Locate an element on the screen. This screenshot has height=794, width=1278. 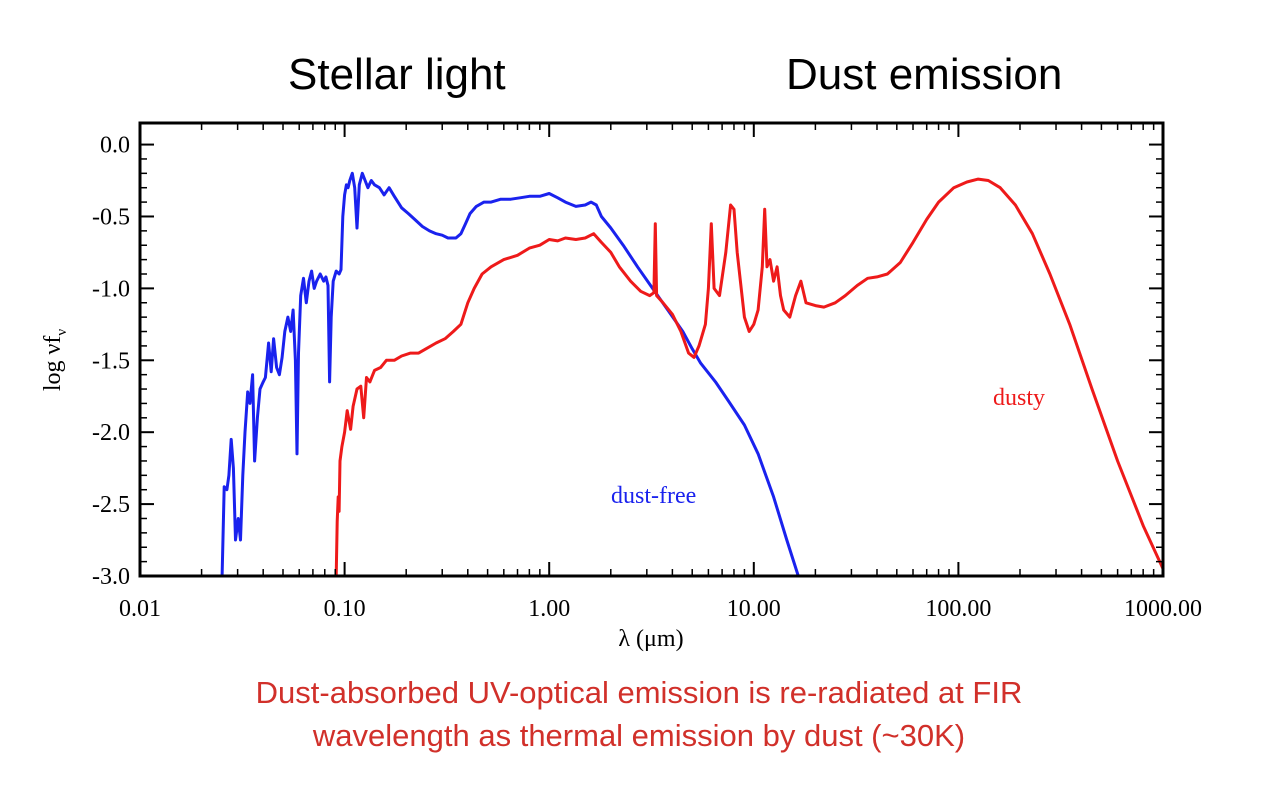
x-tick-label: 1.00 is located at coordinates (549, 609).